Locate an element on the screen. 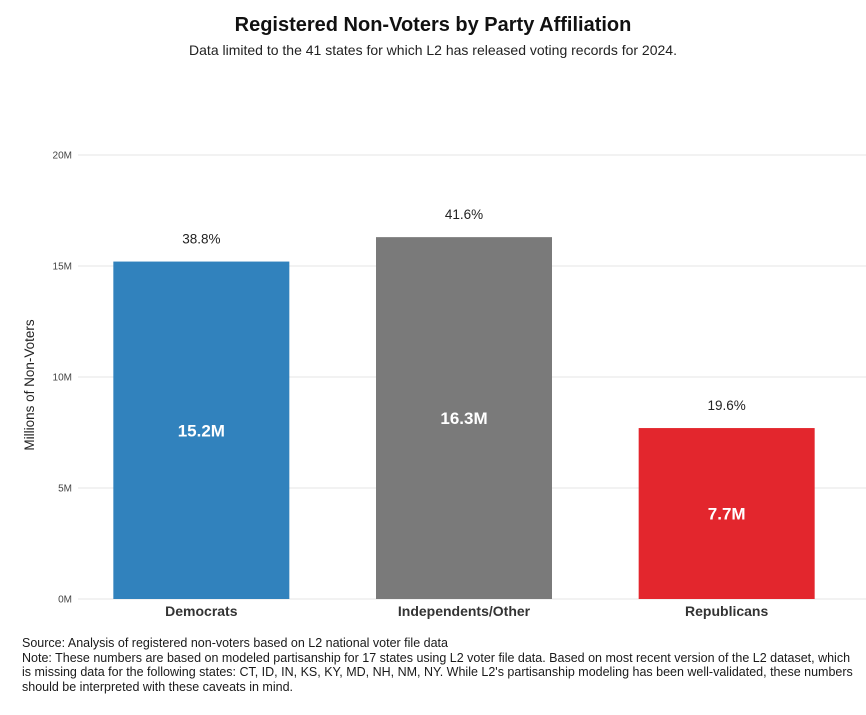 The width and height of the screenshot is (866, 715). x-tick-label: Republicans is located at coordinates (726, 611).